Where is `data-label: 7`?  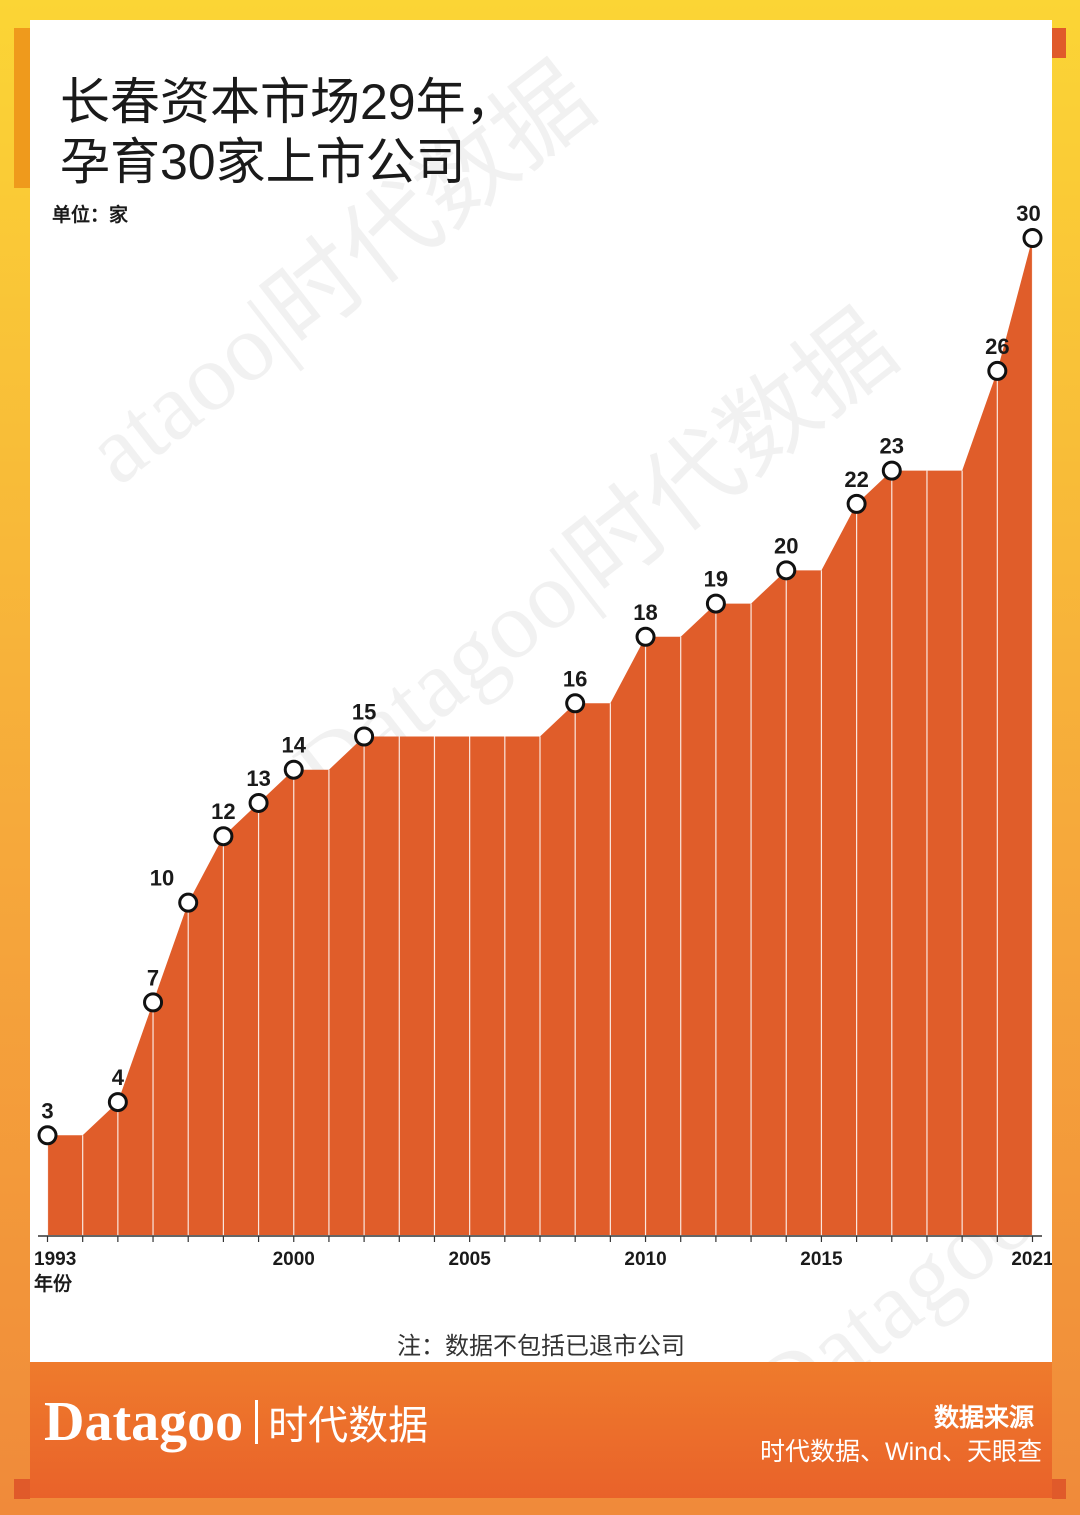 data-label: 7 is located at coordinates (153, 977).